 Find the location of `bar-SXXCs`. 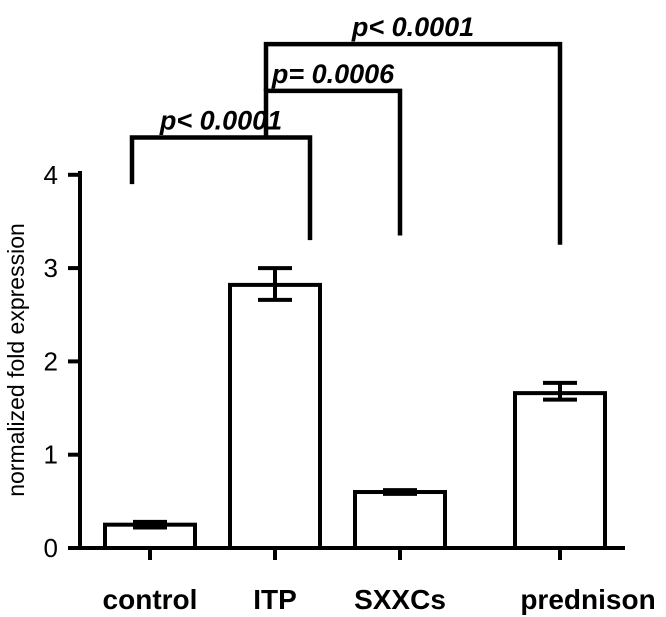

bar-SXXCs is located at coordinates (400, 520).